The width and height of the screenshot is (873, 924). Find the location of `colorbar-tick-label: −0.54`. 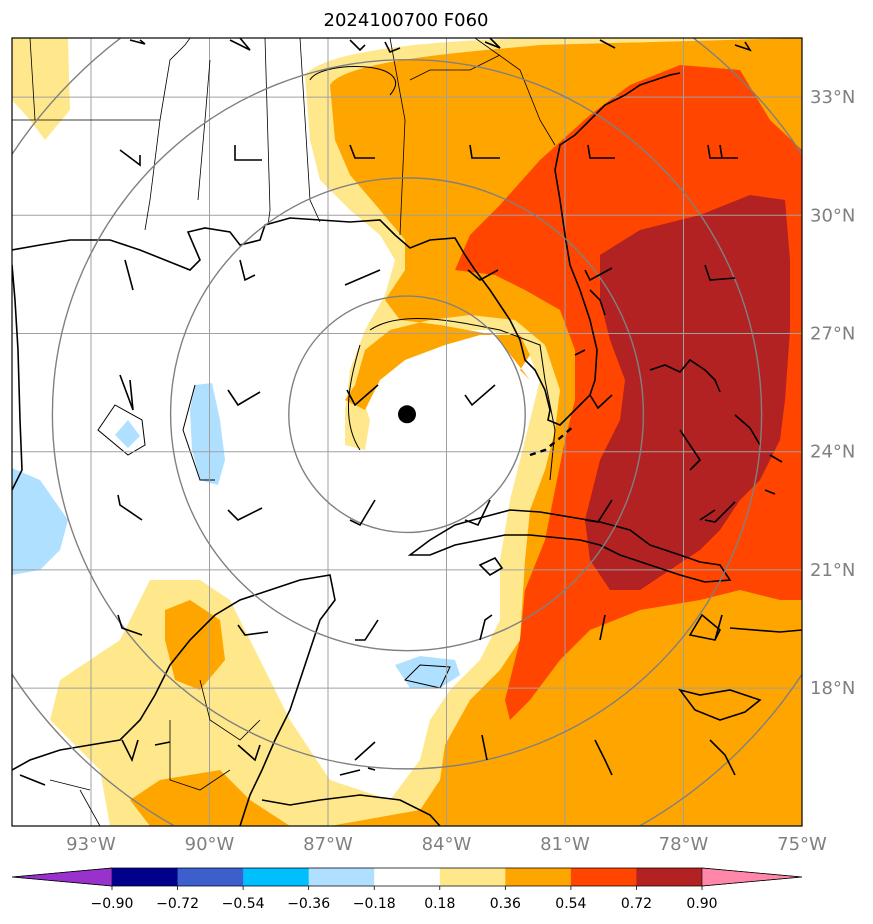

colorbar-tick-label: −0.54 is located at coordinates (243, 904).